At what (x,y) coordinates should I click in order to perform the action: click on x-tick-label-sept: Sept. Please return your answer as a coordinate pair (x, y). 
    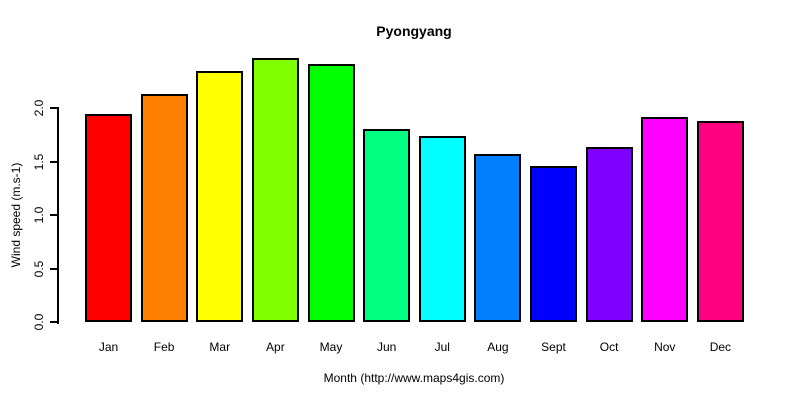
    Looking at the image, I should click on (553, 347).